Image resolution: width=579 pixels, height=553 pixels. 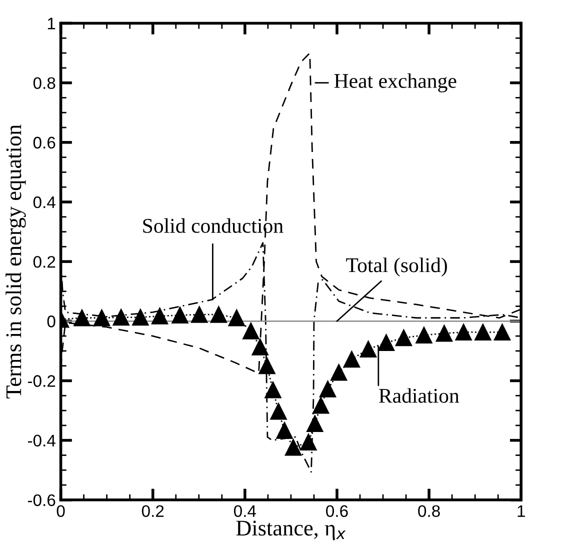 I want to click on annotation: Heat exchange, so click(x=395, y=82).